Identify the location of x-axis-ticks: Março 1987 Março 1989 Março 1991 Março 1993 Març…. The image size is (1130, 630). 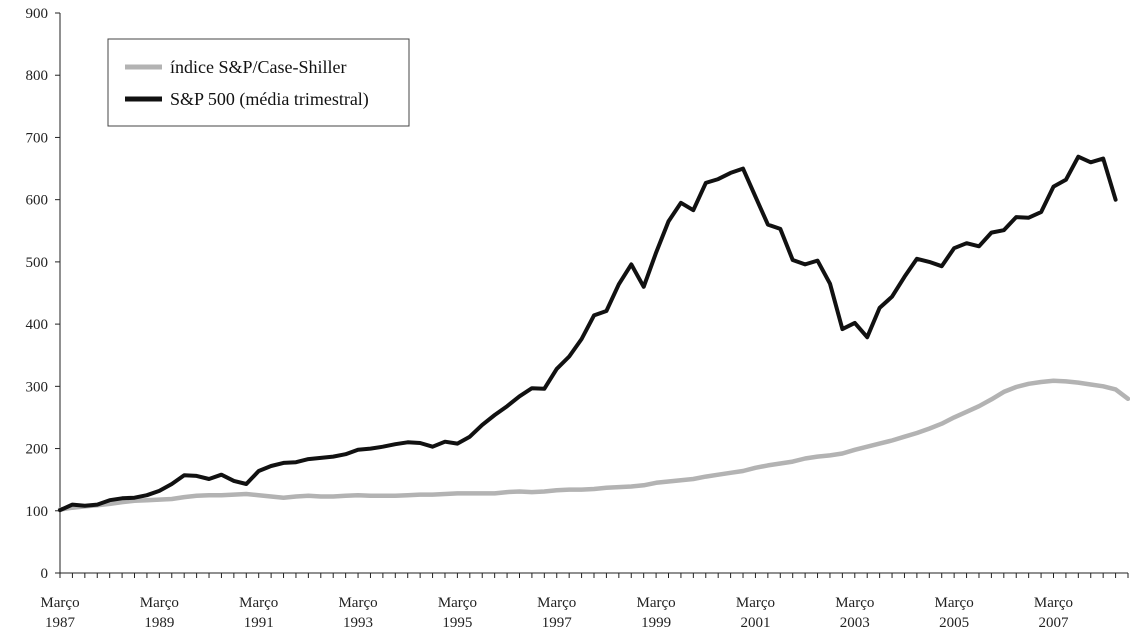
(584, 601).